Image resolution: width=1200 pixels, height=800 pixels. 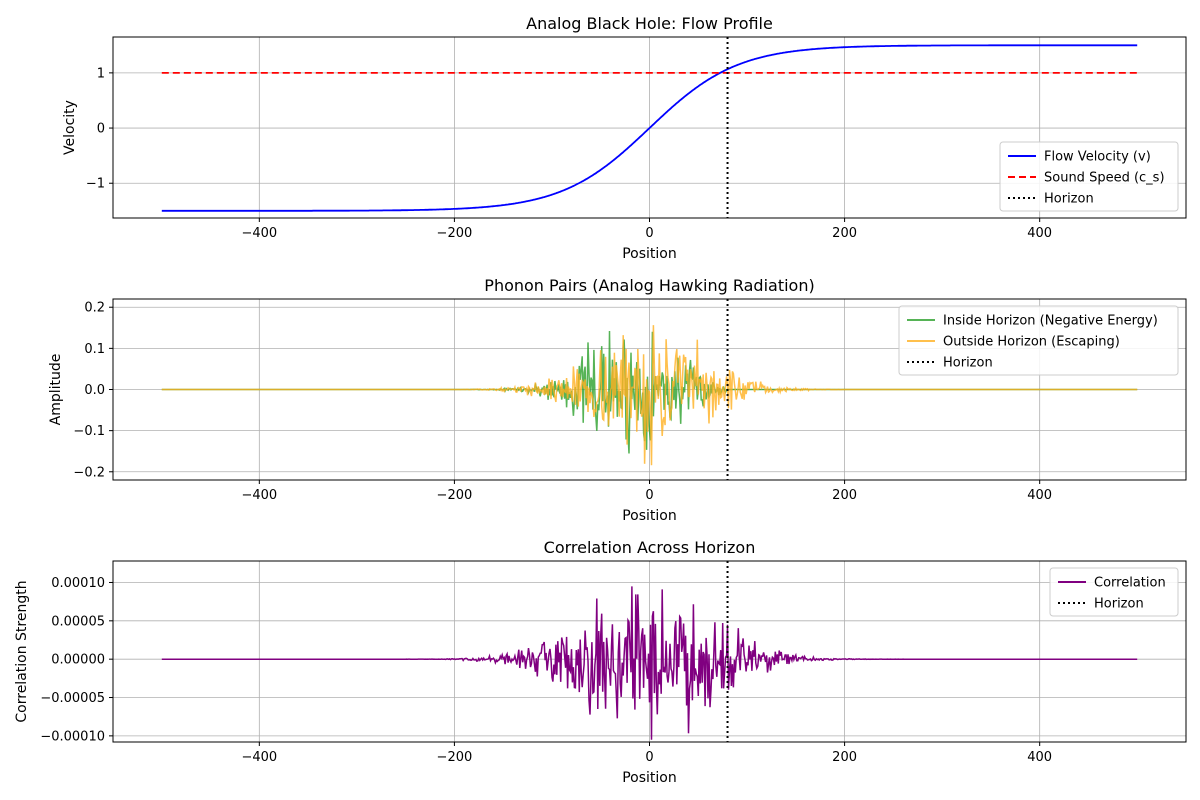 I want to click on y-tick-label: 0.1, so click(x=94, y=349).